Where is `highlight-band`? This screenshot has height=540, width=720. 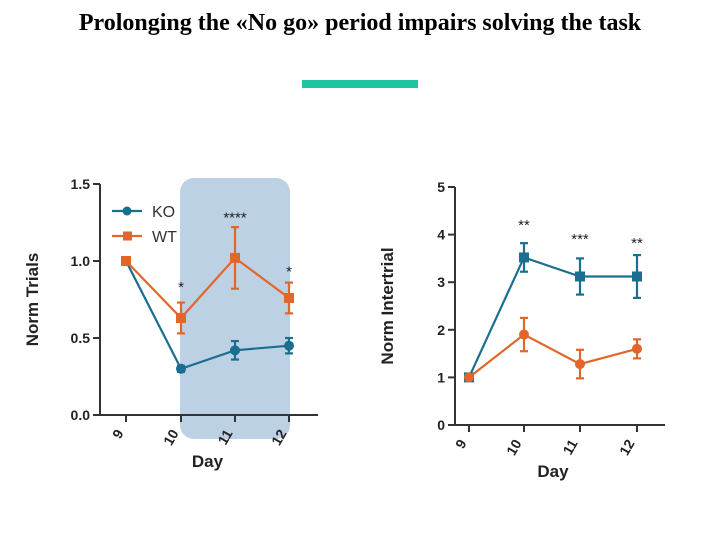
highlight-band is located at coordinates (235, 308).